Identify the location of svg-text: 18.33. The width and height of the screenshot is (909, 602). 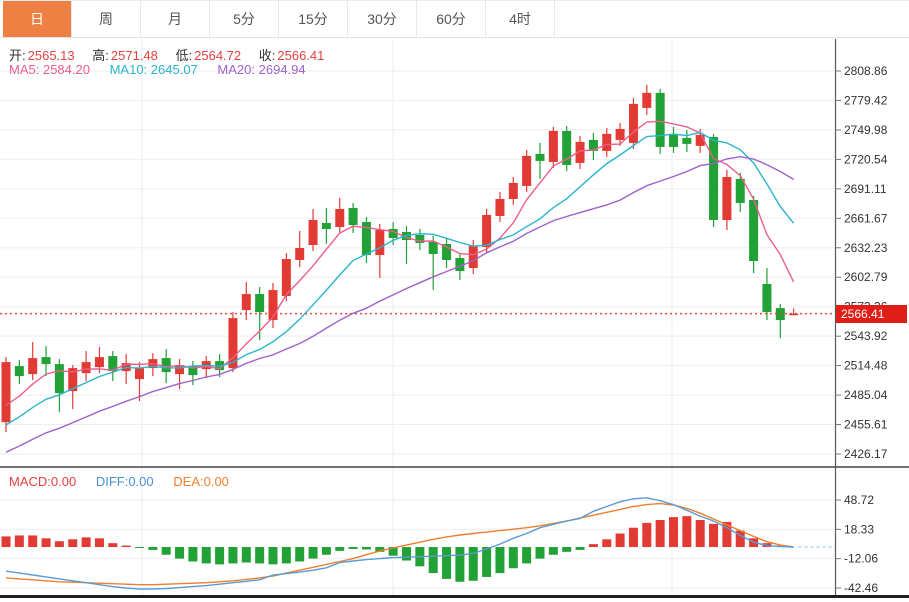
(859, 529).